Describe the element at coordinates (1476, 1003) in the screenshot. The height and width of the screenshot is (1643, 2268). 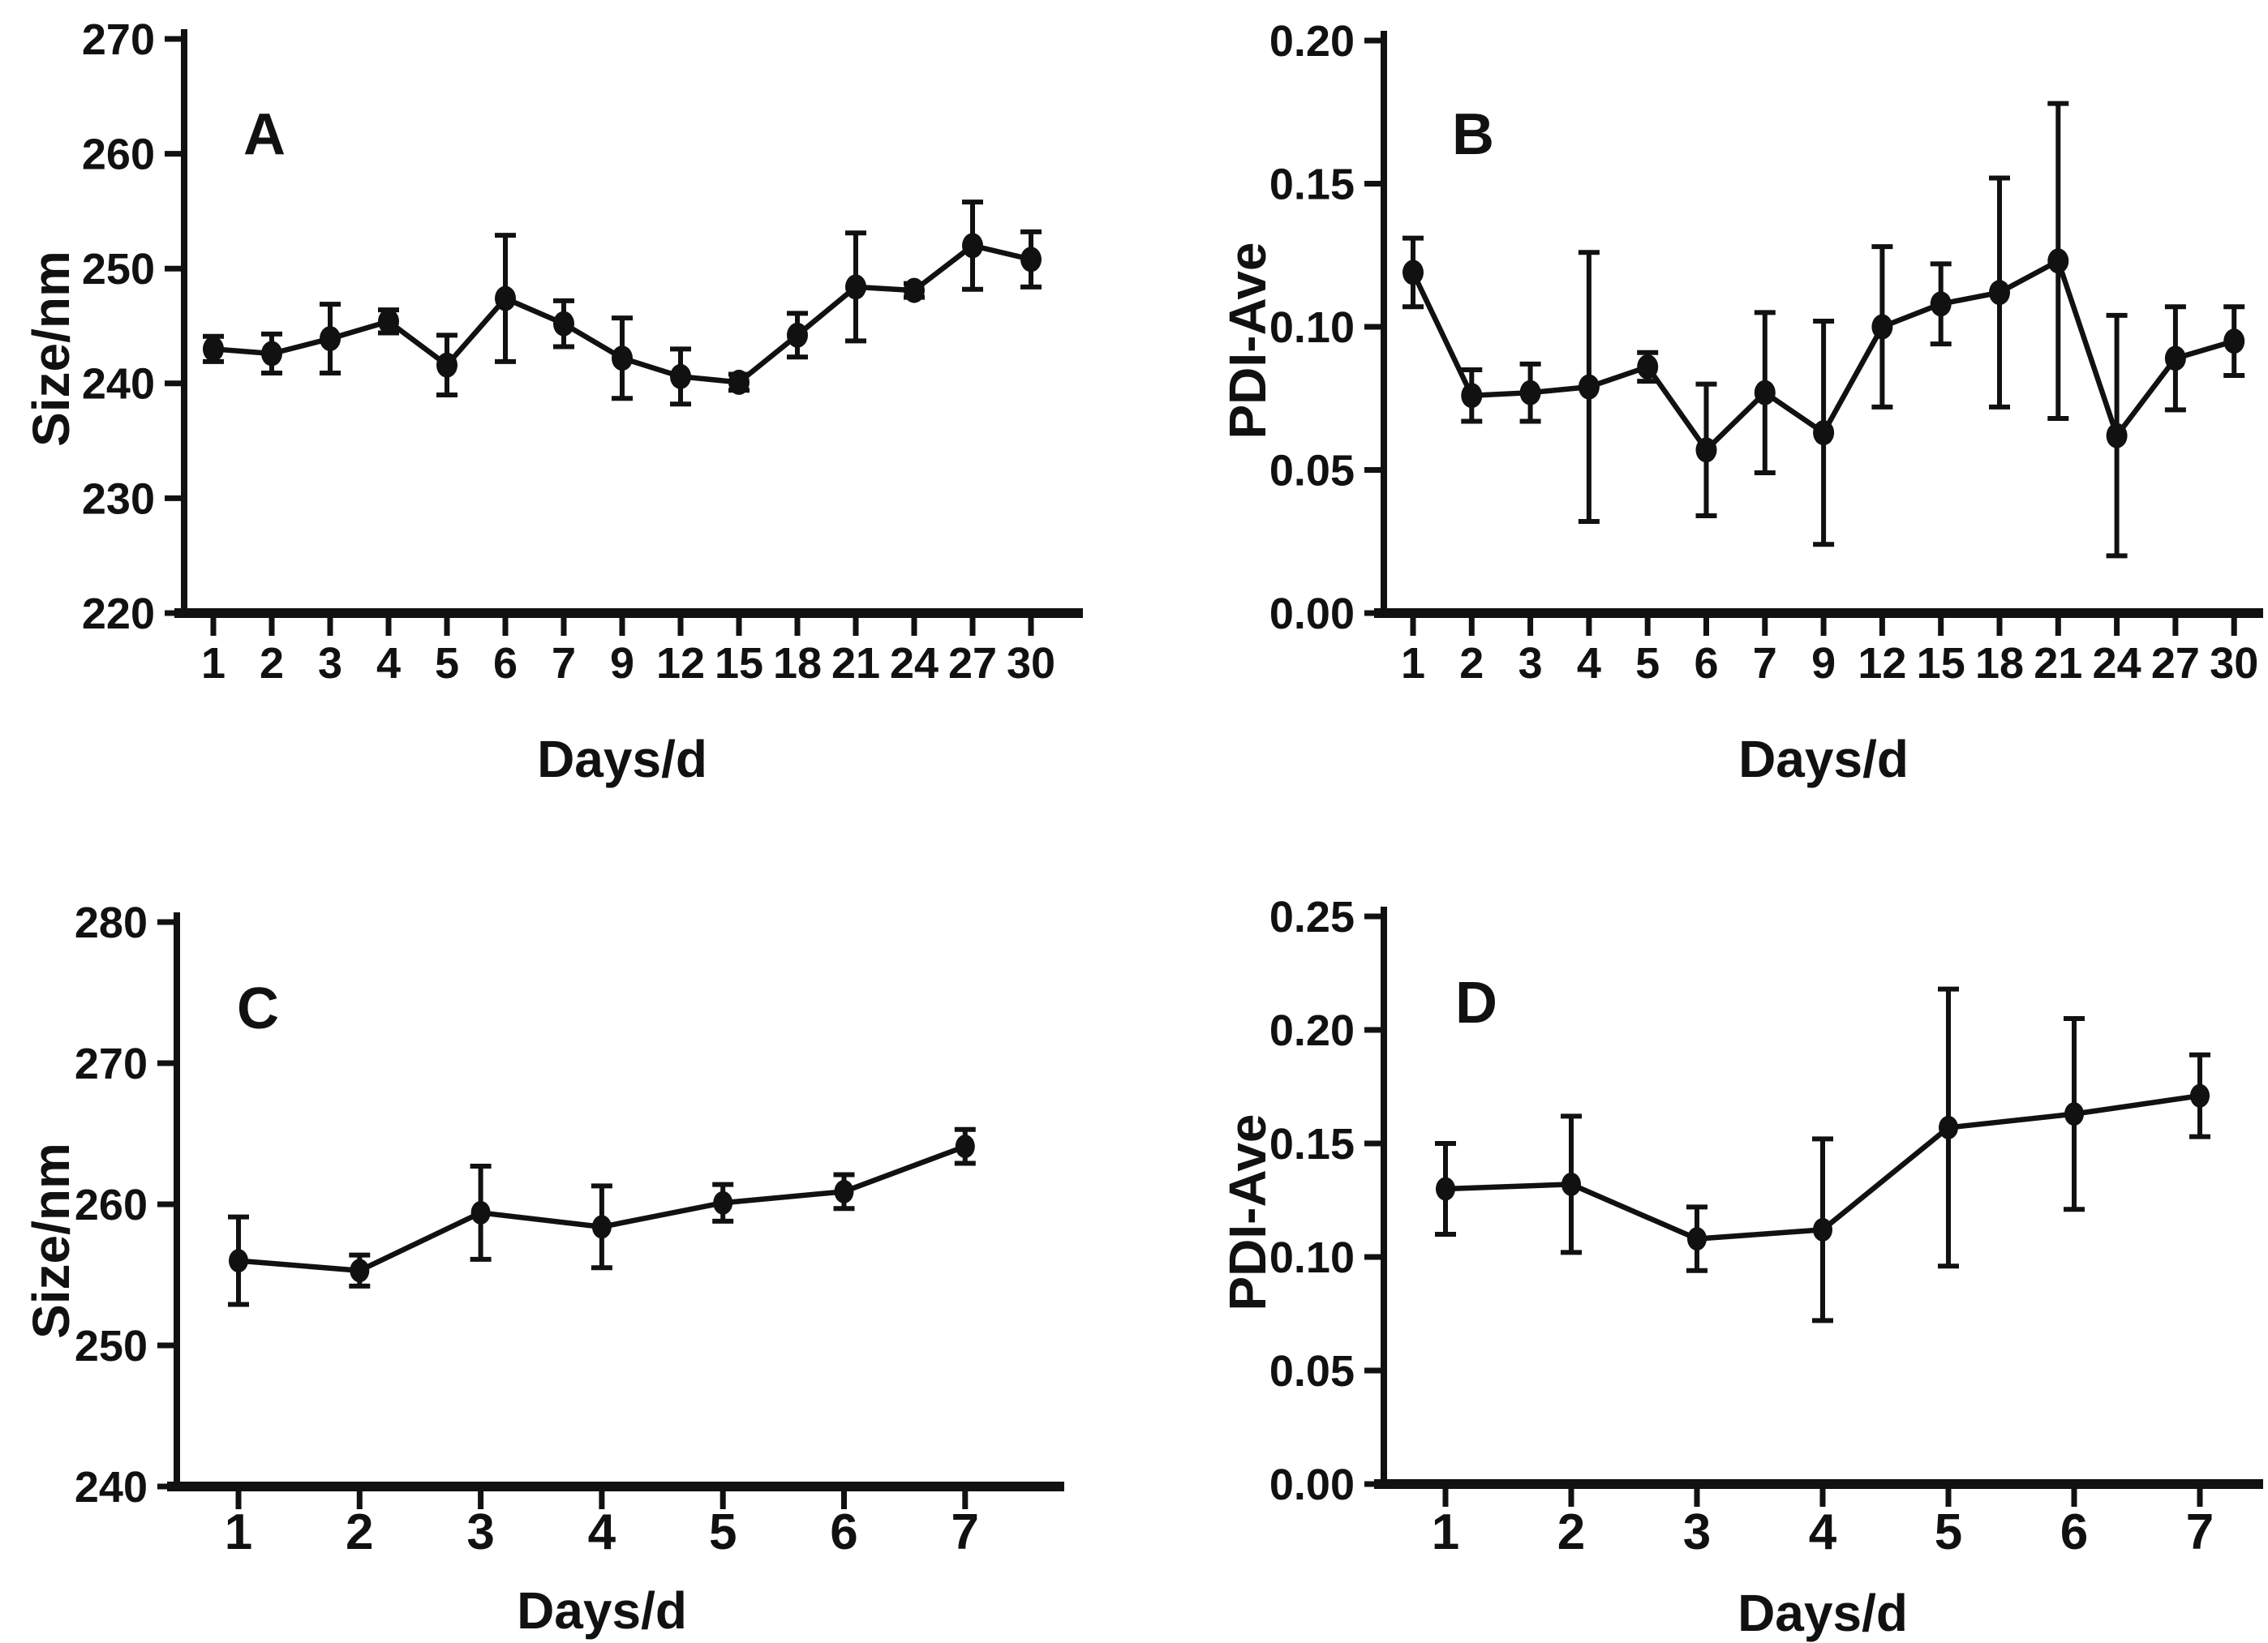
I see `panel-d-letter: D` at that location.